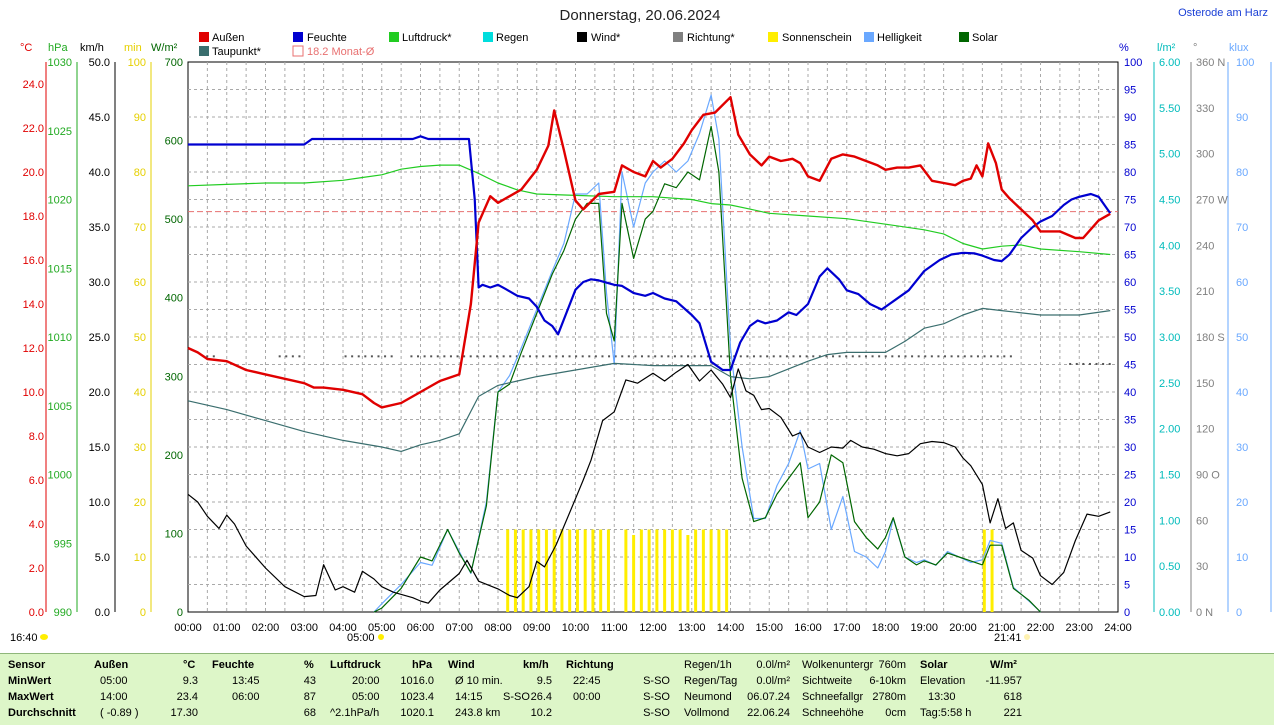  What do you see at coordinates (1002, 628) in the screenshot?
I see `x-tick-label: 21:00` at bounding box center [1002, 628].